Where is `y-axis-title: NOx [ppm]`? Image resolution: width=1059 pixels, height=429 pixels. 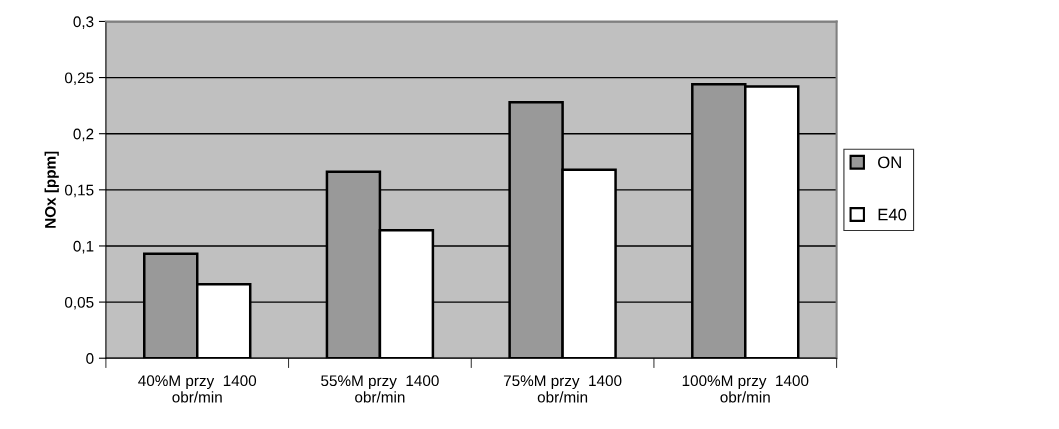
y-axis-title: NOx [ppm] is located at coordinates (51, 189).